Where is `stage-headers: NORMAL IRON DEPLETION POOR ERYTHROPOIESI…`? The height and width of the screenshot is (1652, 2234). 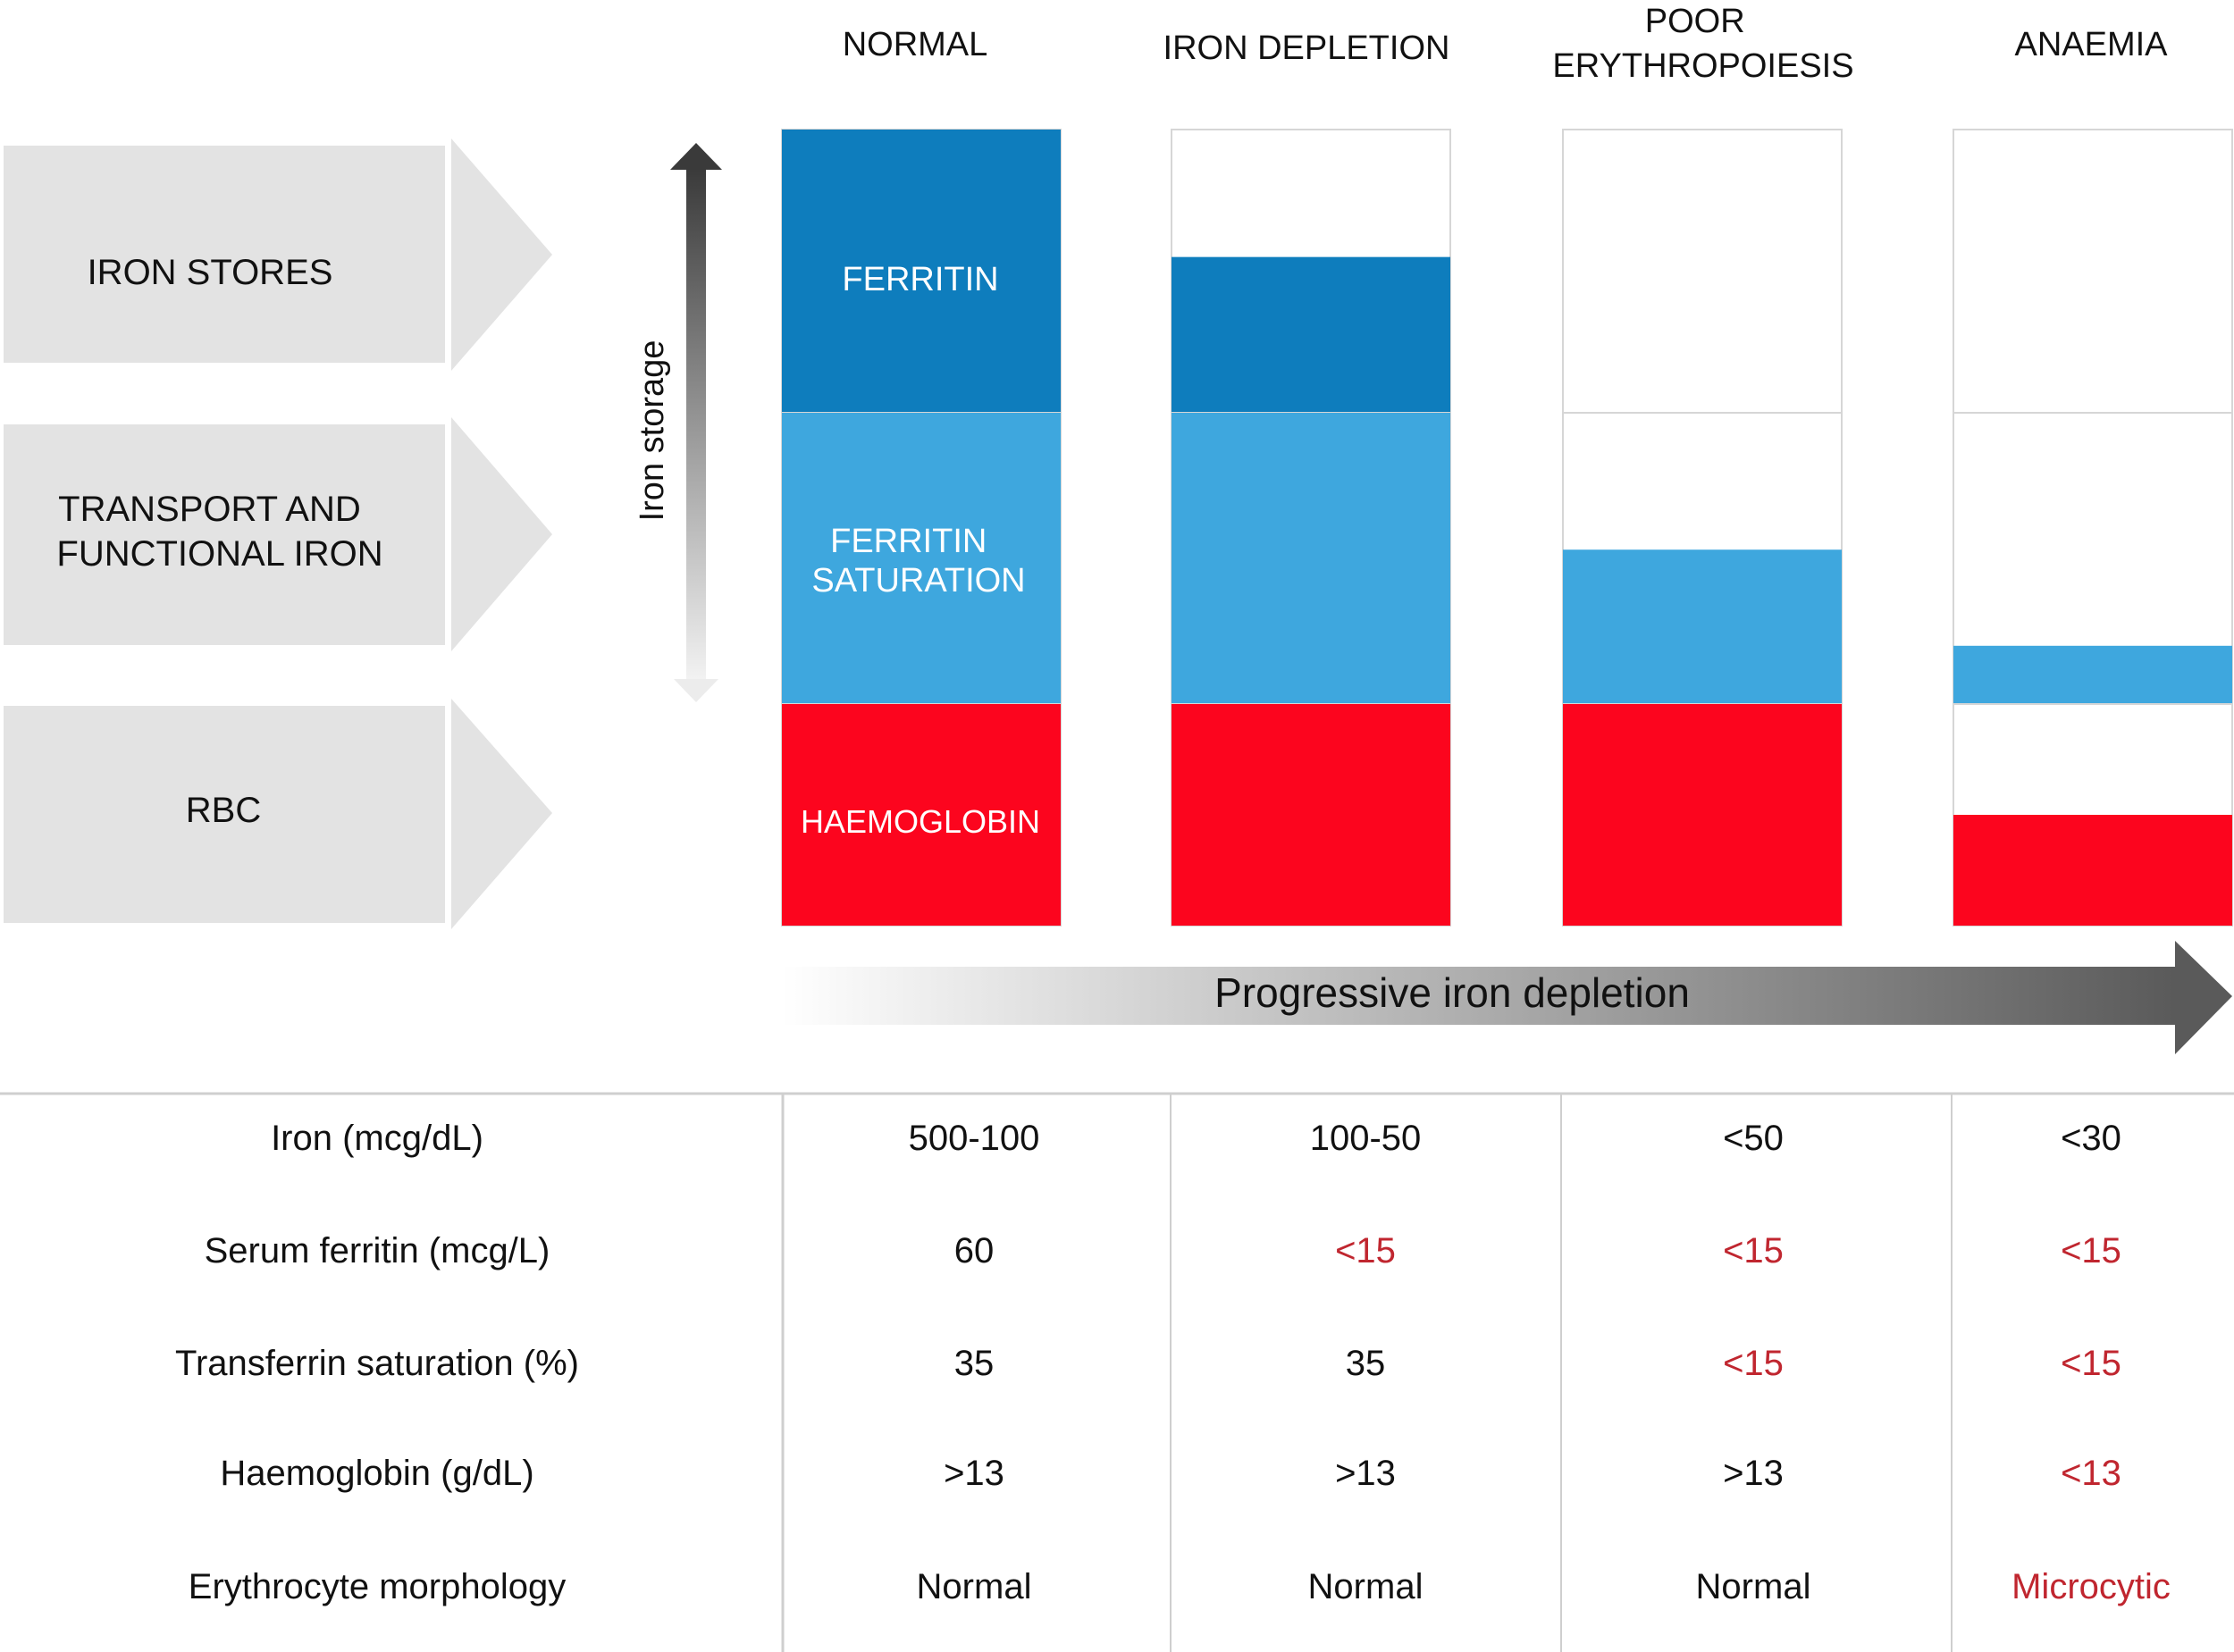
stage-headers: NORMAL IRON DEPLETION POOR ERYTHROPOIESI… is located at coordinates (1505, 44).